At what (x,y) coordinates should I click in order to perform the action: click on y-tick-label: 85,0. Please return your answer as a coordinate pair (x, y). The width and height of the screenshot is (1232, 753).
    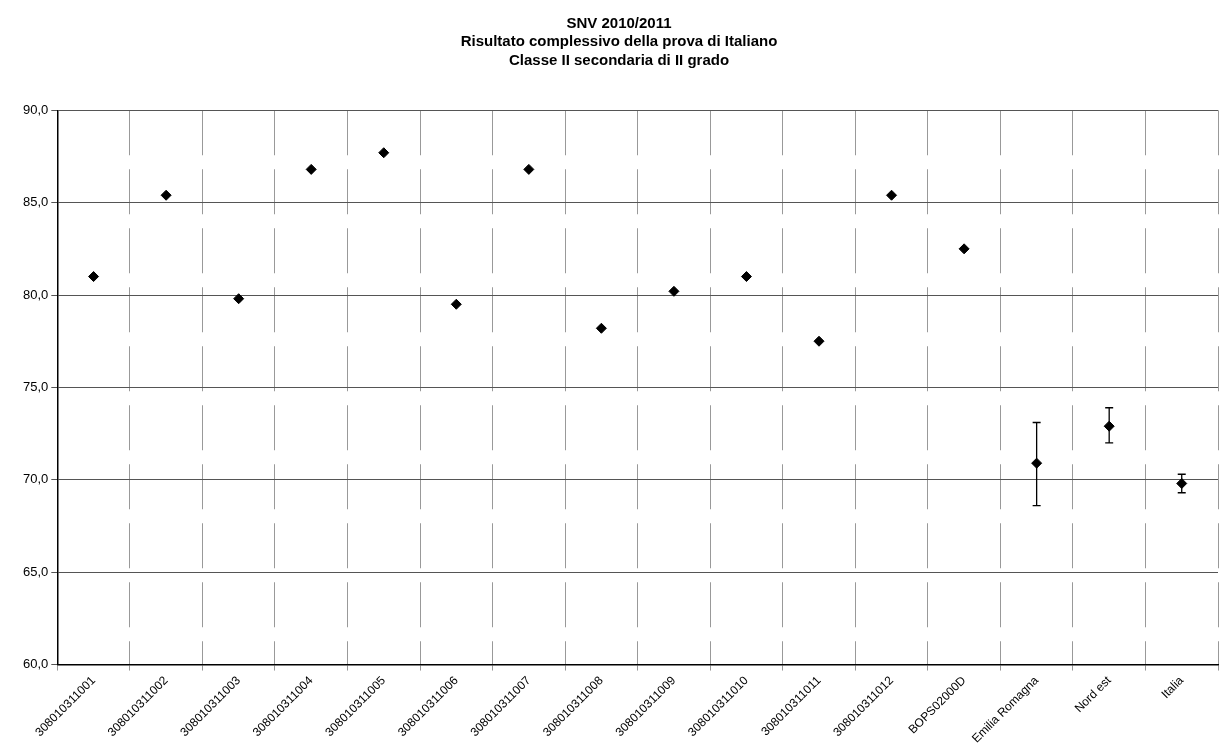
    Looking at the image, I should click on (35, 202).